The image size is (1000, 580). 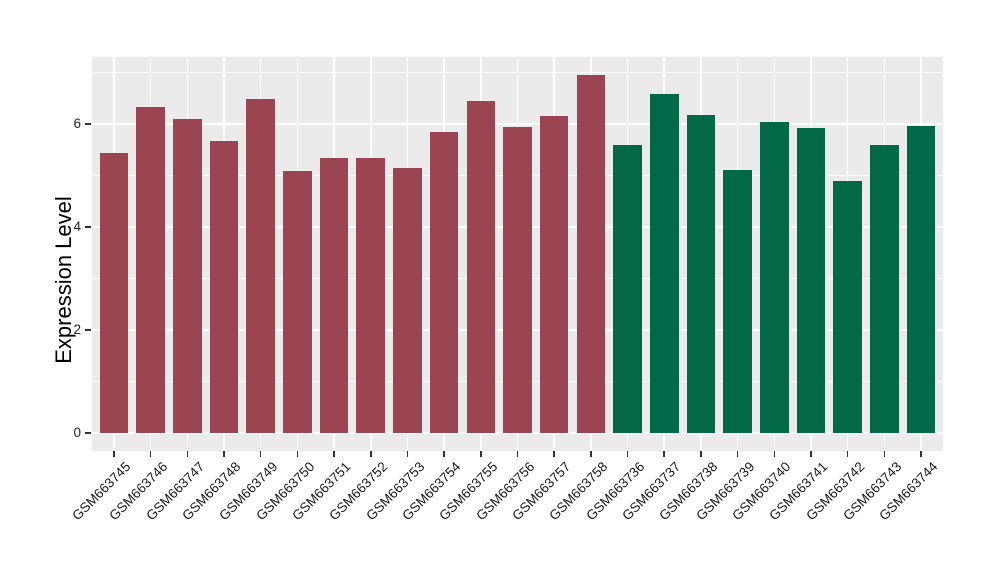 I want to click on x-tick-GSM663752, so click(x=371, y=454).